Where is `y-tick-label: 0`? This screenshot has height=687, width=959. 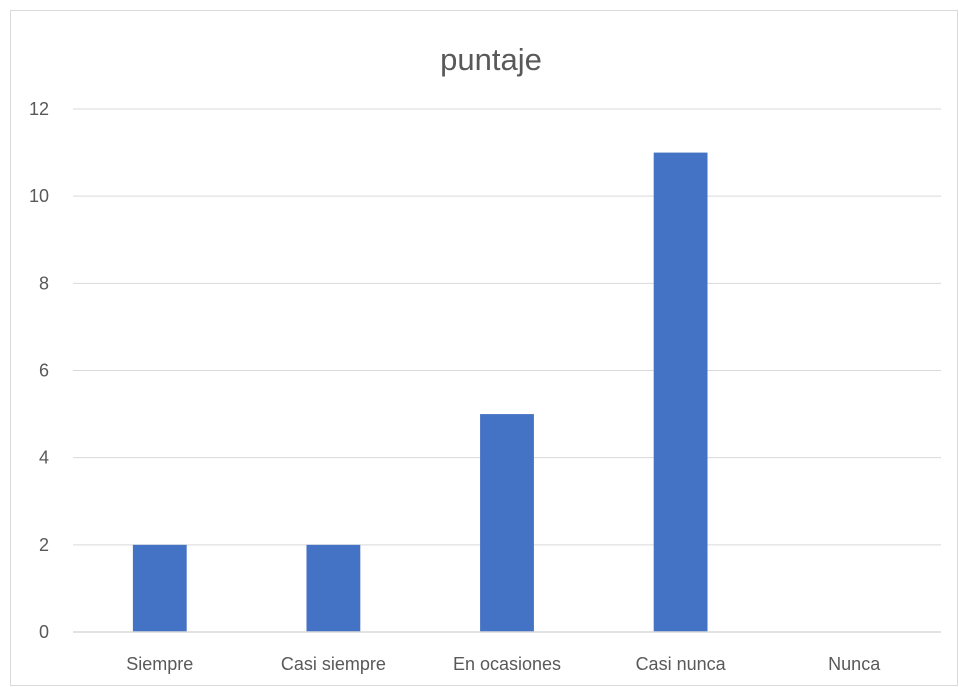
y-tick-label: 0 is located at coordinates (44, 632).